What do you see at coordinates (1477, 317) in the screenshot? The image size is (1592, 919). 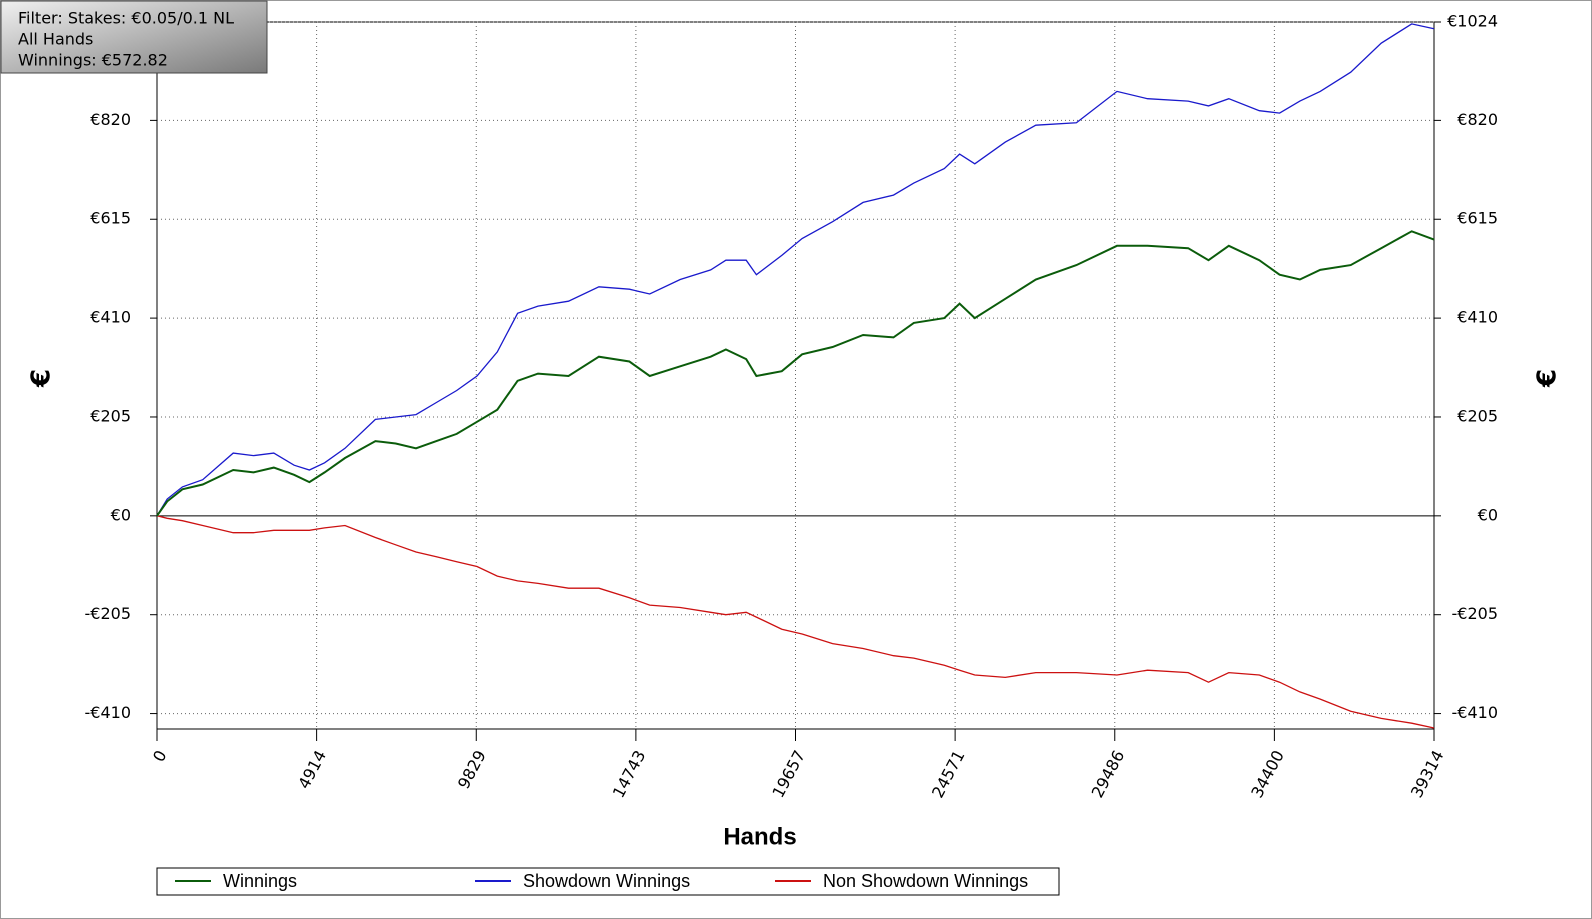 I see `y2-tick-label: €410` at bounding box center [1477, 317].